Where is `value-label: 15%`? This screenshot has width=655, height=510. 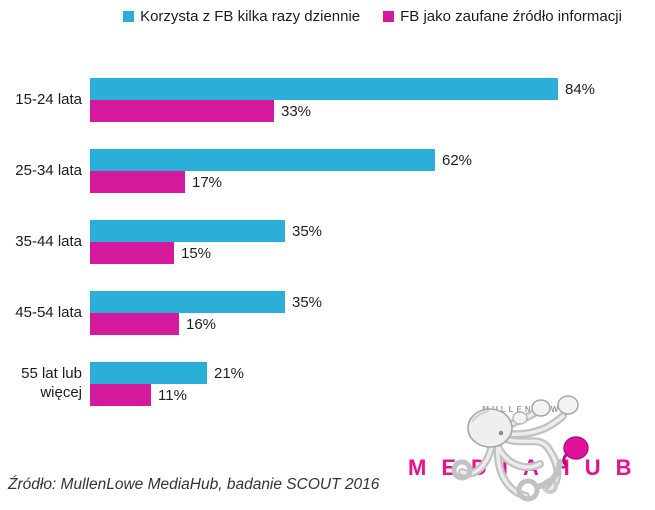
value-label: 15% is located at coordinates (196, 253).